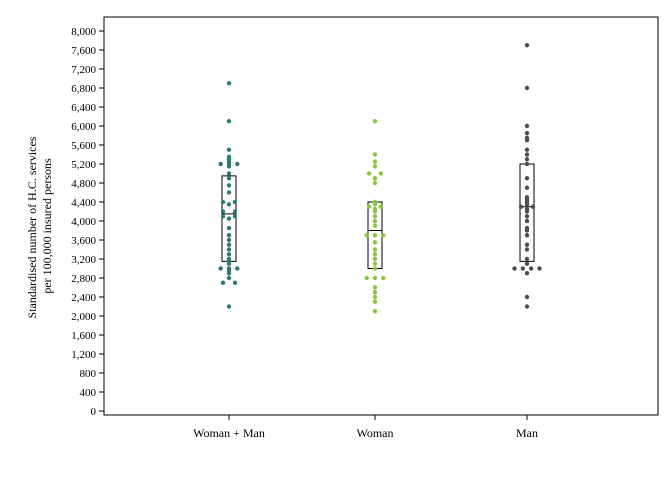 This screenshot has height=480, width=672. Describe the element at coordinates (88, 374) in the screenshot. I see `y-tick-label: 800` at that location.